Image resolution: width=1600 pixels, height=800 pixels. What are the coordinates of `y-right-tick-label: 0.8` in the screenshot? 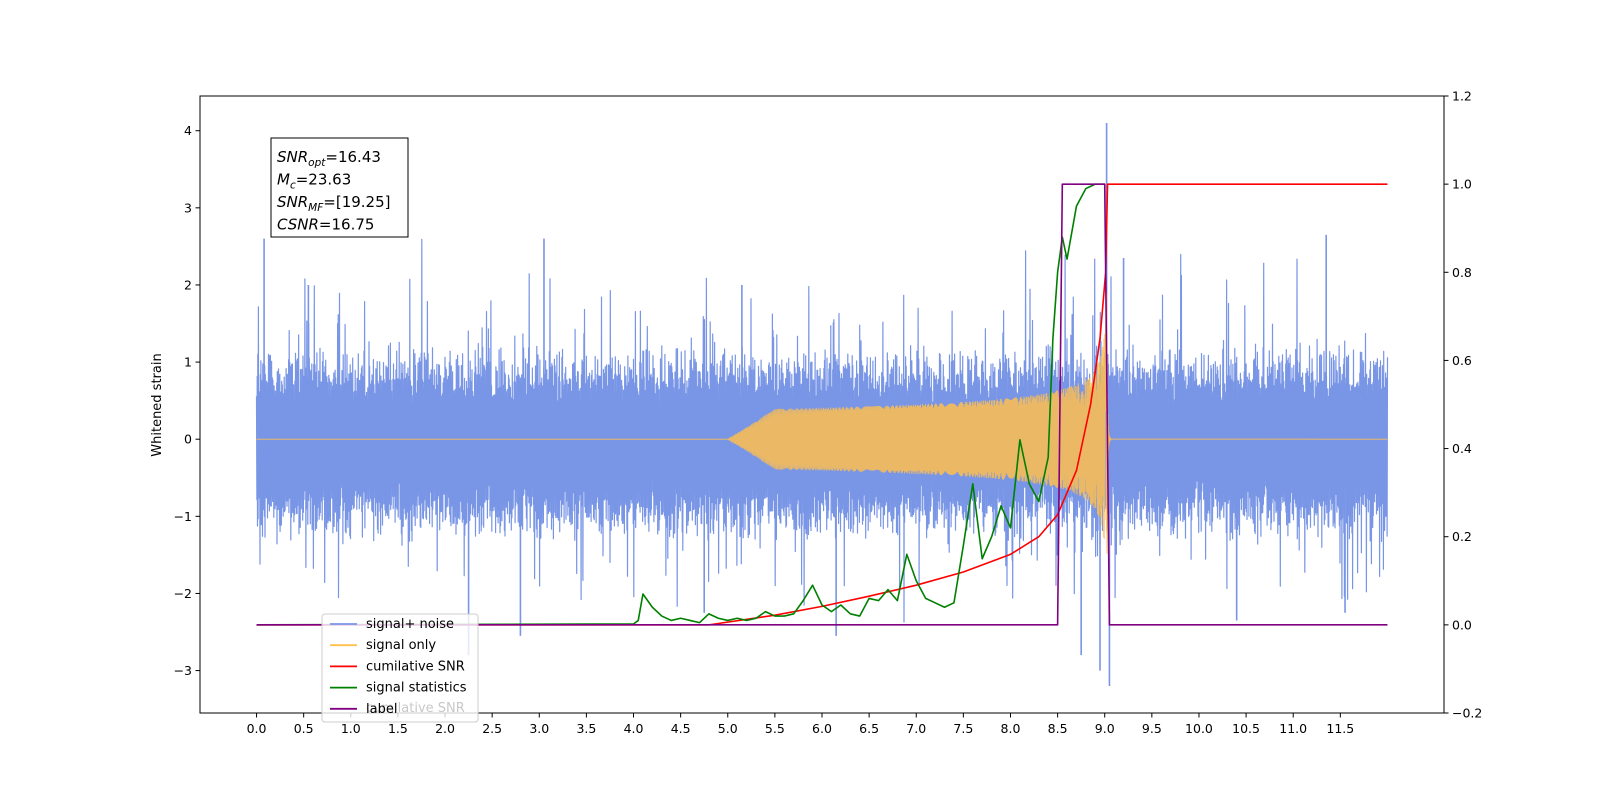 It's located at (1462, 272).